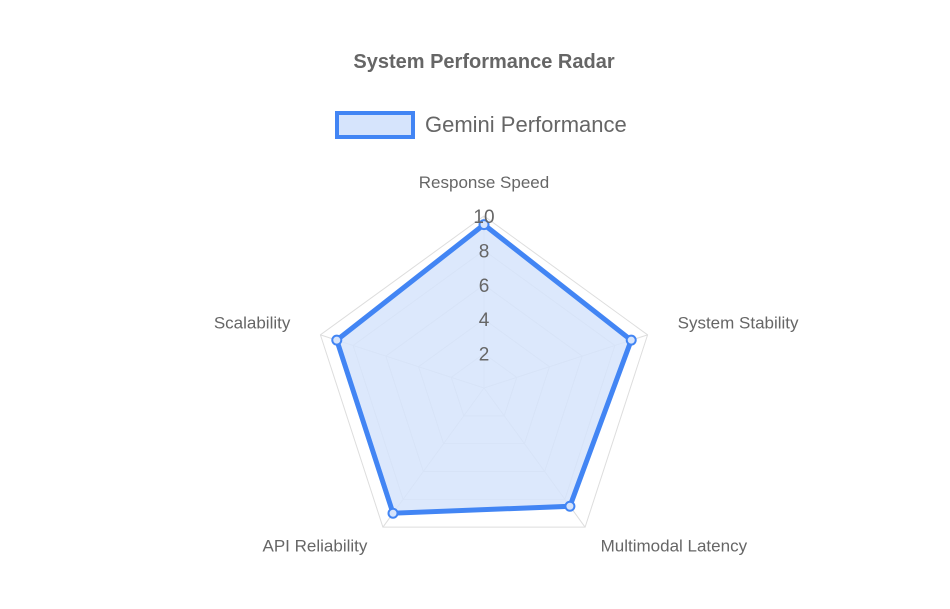  I want to click on axis-label: API Reliability, so click(315, 546).